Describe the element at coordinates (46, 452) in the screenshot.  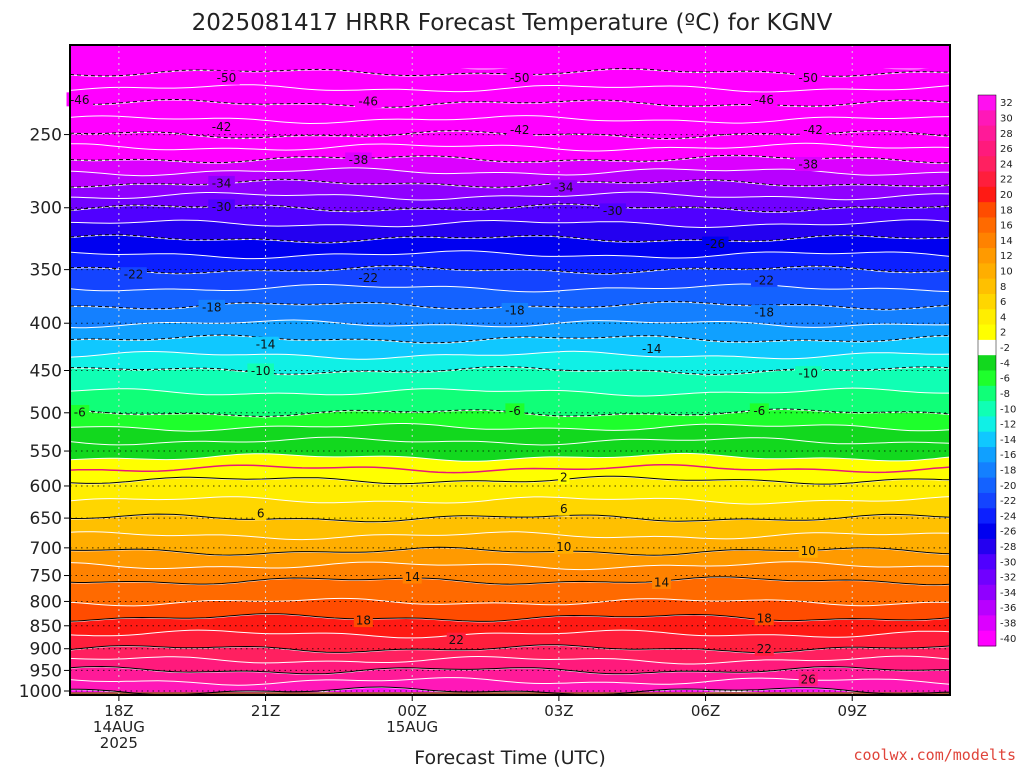
I see `pressure-tick-label: 550` at that location.